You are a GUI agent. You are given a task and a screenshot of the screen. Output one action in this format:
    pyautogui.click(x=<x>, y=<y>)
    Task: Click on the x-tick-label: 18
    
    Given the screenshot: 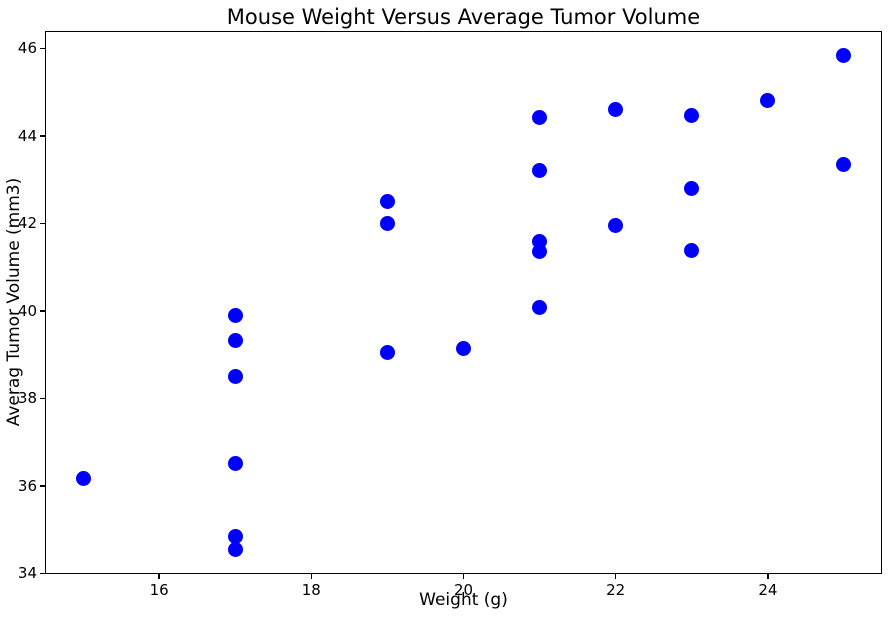 What is the action you would take?
    pyautogui.click(x=311, y=590)
    